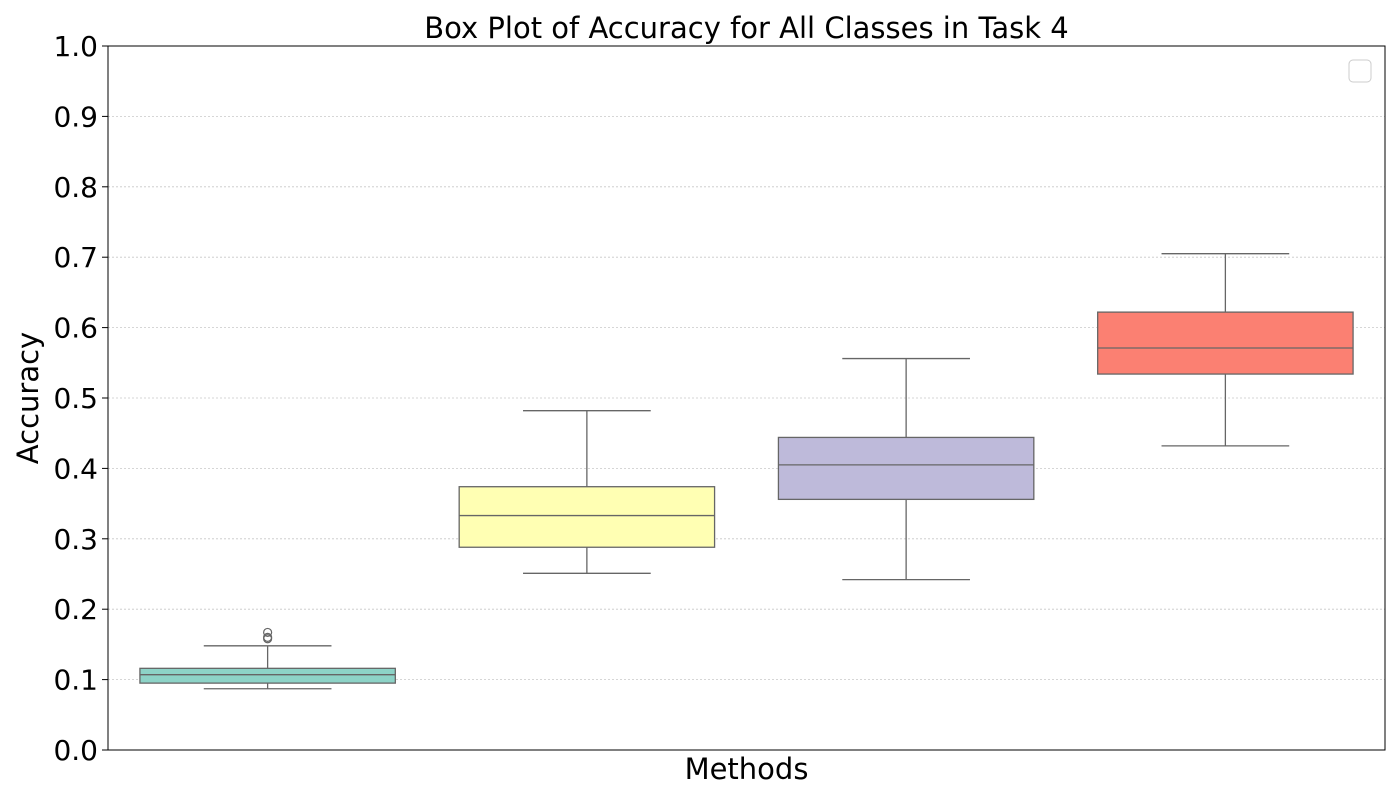 This screenshot has width=1400, height=800. I want to click on y-tick-label: 0.7, so click(75, 257).